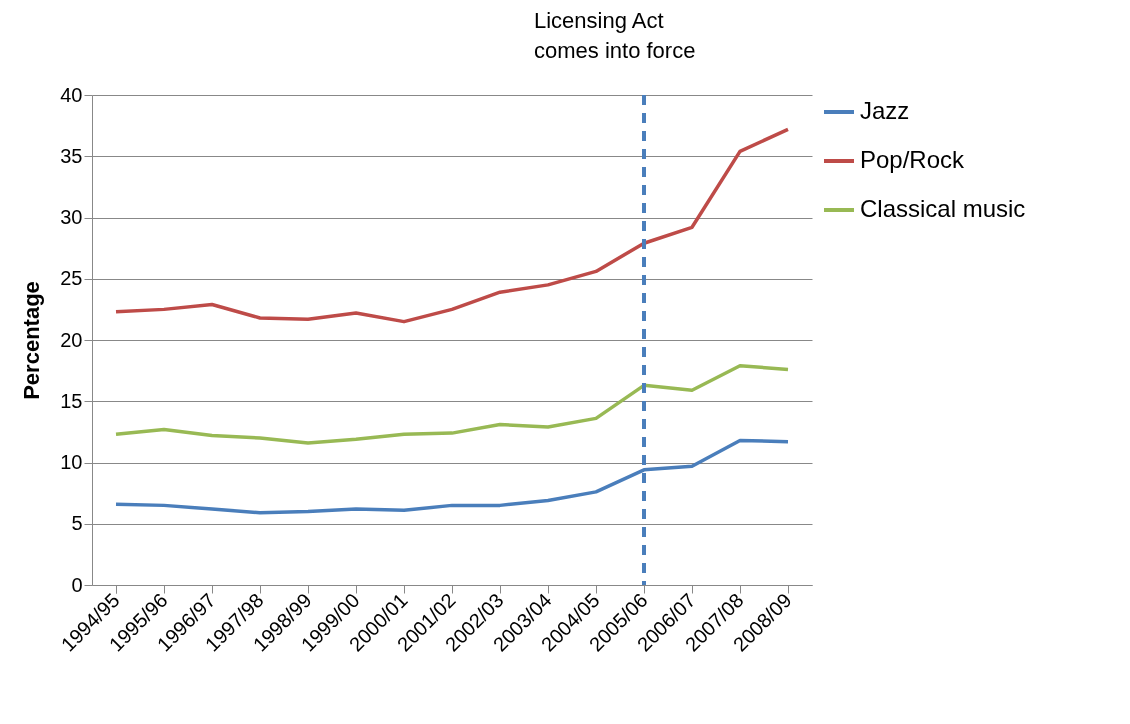 This screenshot has width=1130, height=724. What do you see at coordinates (77, 584) in the screenshot?
I see `y-tick-label: 0` at bounding box center [77, 584].